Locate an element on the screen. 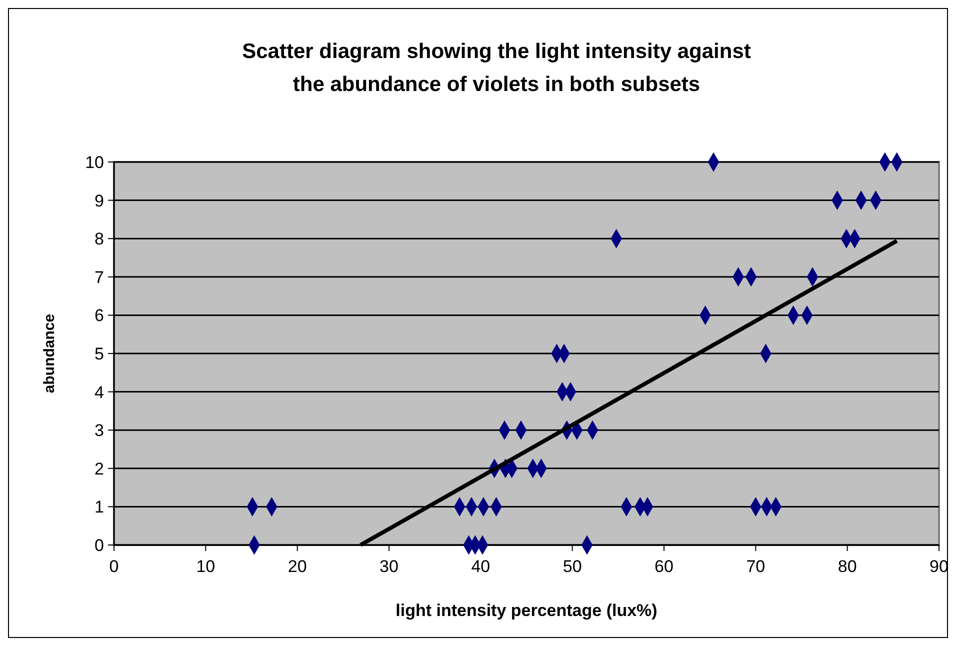 Image resolution: width=956 pixels, height=645 pixels. y-tick-label: 6 is located at coordinates (99, 316).